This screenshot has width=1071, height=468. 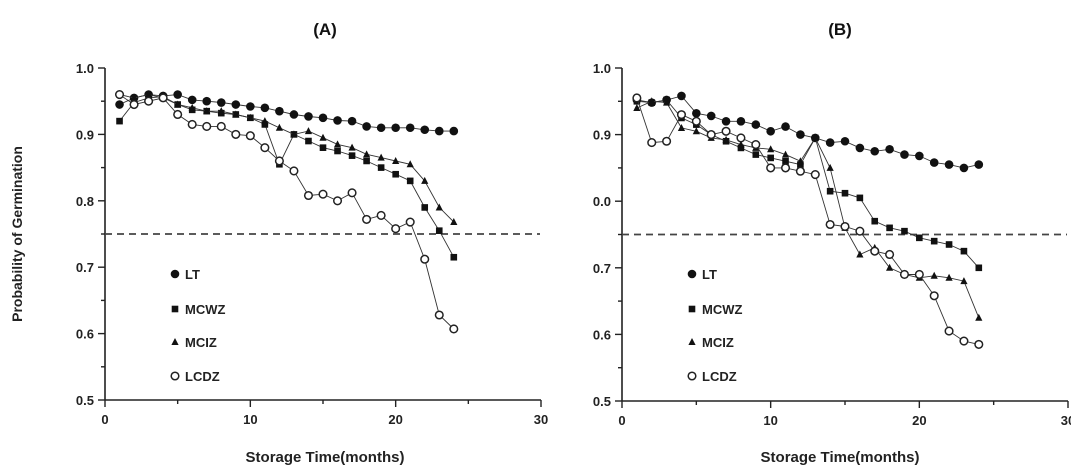 I want to click on panel-b-y-tick-label: 1.0, so click(x=602, y=68).